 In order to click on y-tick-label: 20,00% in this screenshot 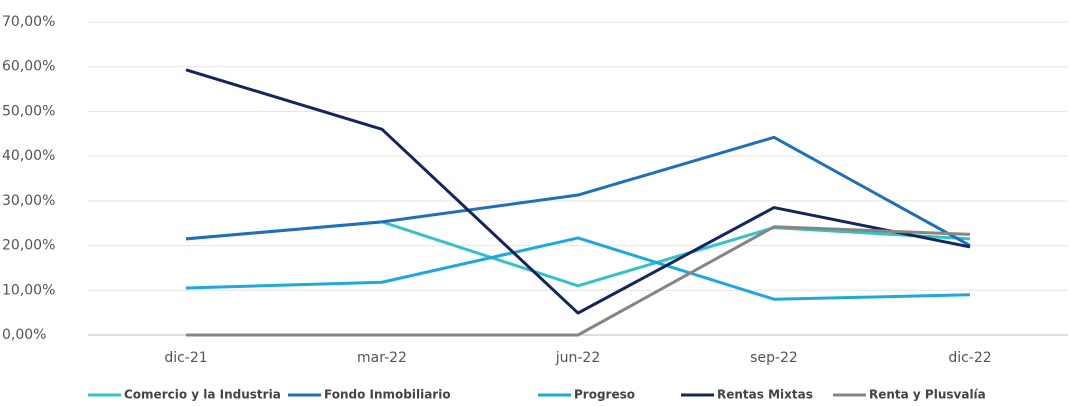, I will do `click(28, 246)`.